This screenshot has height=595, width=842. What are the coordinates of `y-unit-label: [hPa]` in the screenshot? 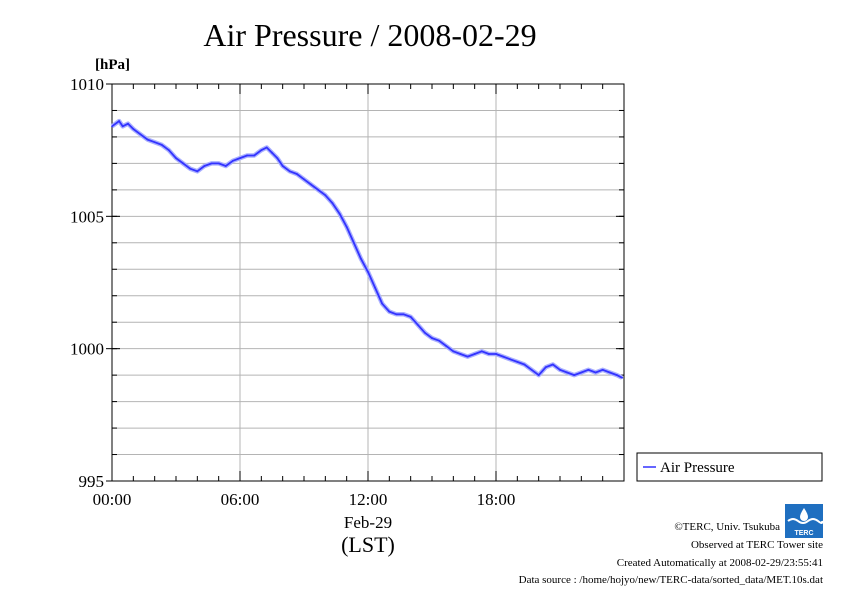 It's located at (112, 65).